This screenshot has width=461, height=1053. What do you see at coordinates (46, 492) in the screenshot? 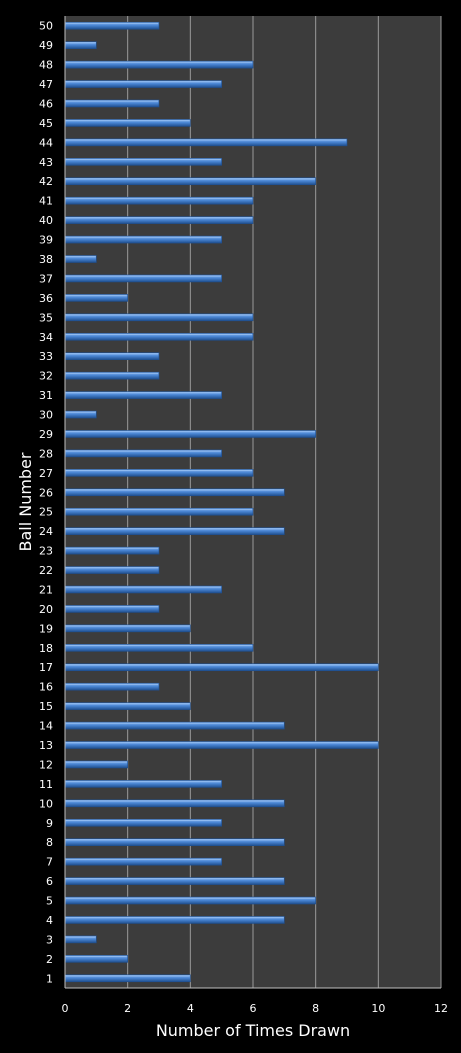
I see `y-tick-label: 26` at bounding box center [46, 492].